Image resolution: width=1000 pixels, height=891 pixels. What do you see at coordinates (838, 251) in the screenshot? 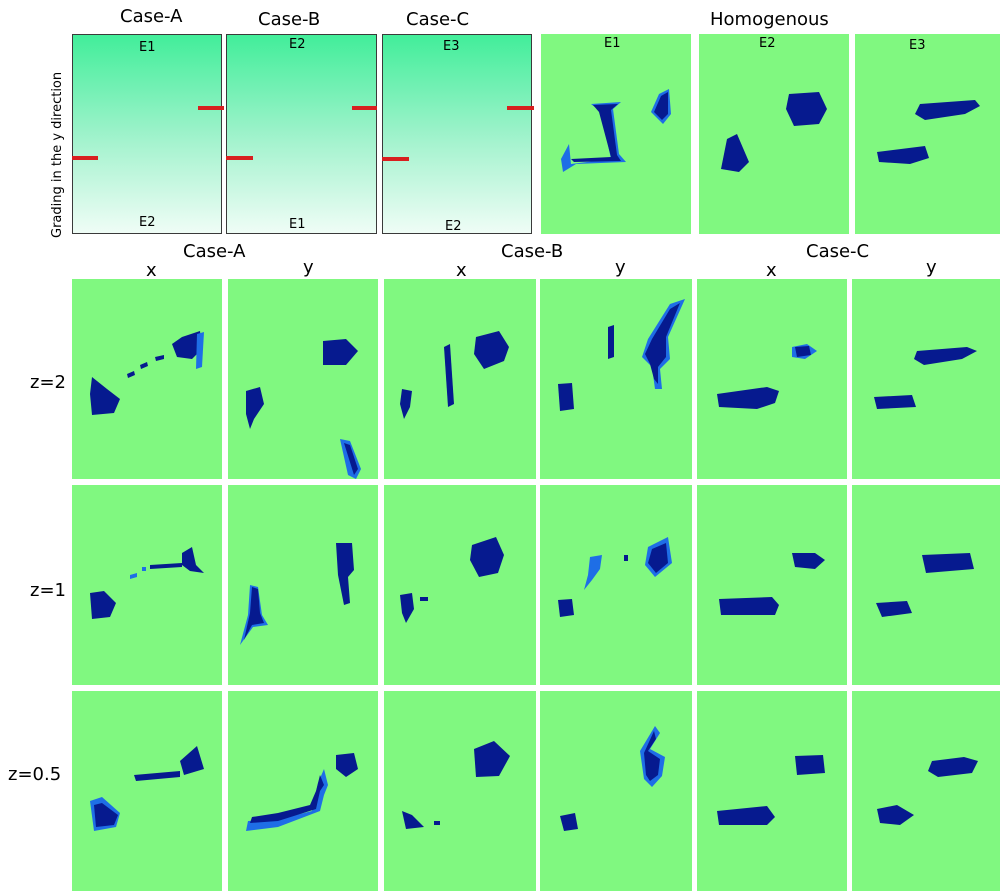
I see `case-c-header-grid: Case-C` at bounding box center [838, 251].